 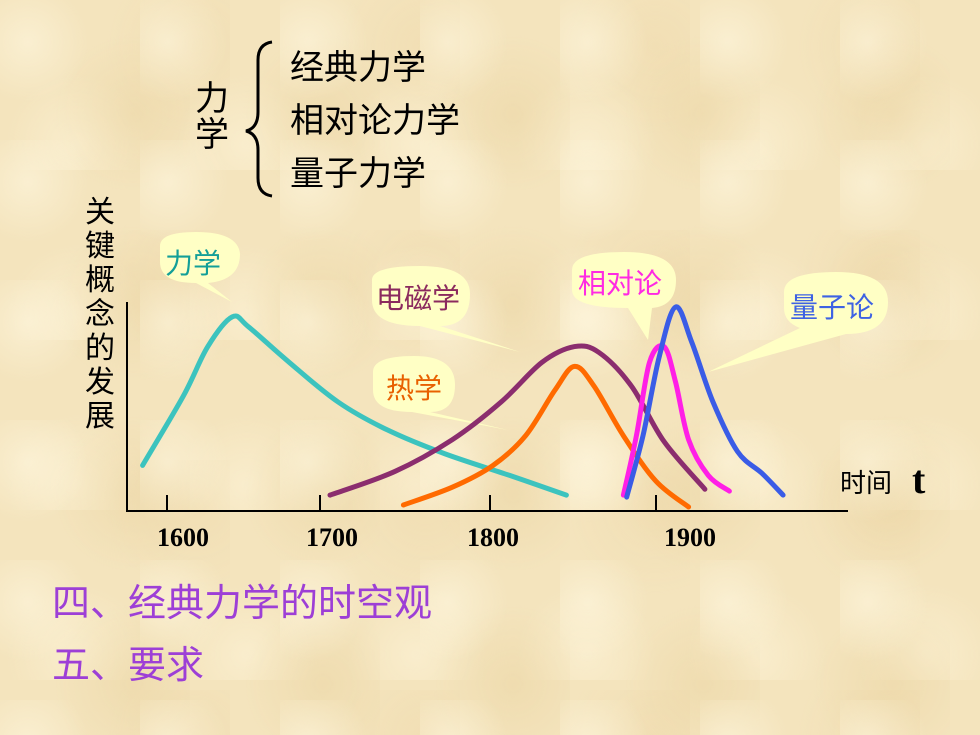 I want to click on x-tick-label-1800: 1800, so click(x=493, y=537).